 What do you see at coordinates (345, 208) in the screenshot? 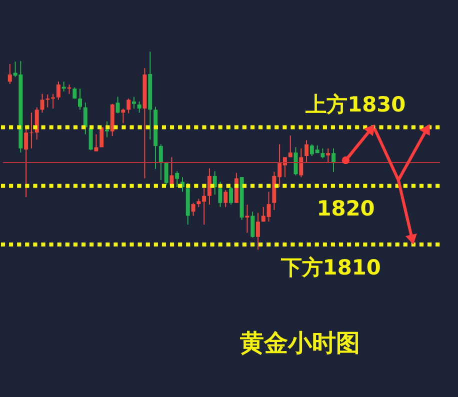
I see `ref-line-label: 1820` at bounding box center [345, 208].